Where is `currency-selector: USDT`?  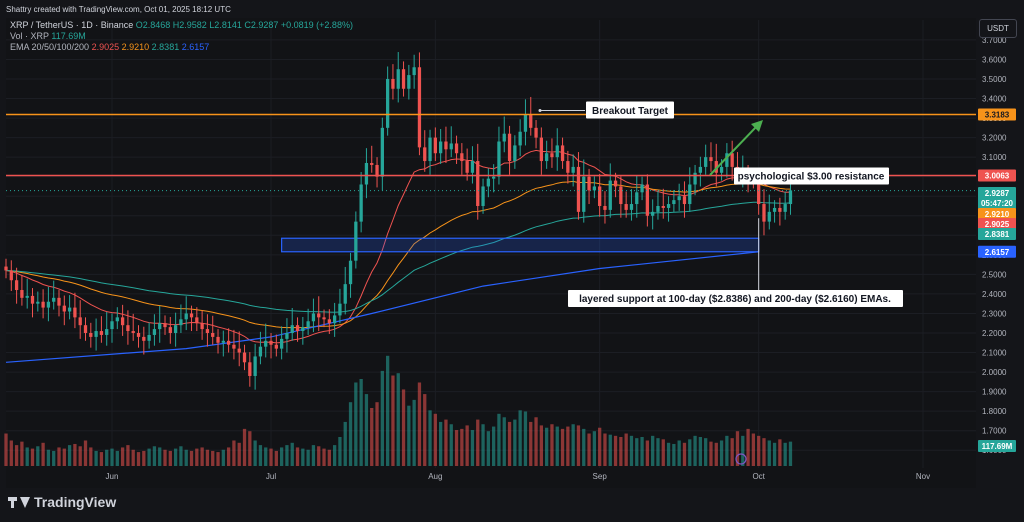 currency-selector: USDT is located at coordinates (998, 28).